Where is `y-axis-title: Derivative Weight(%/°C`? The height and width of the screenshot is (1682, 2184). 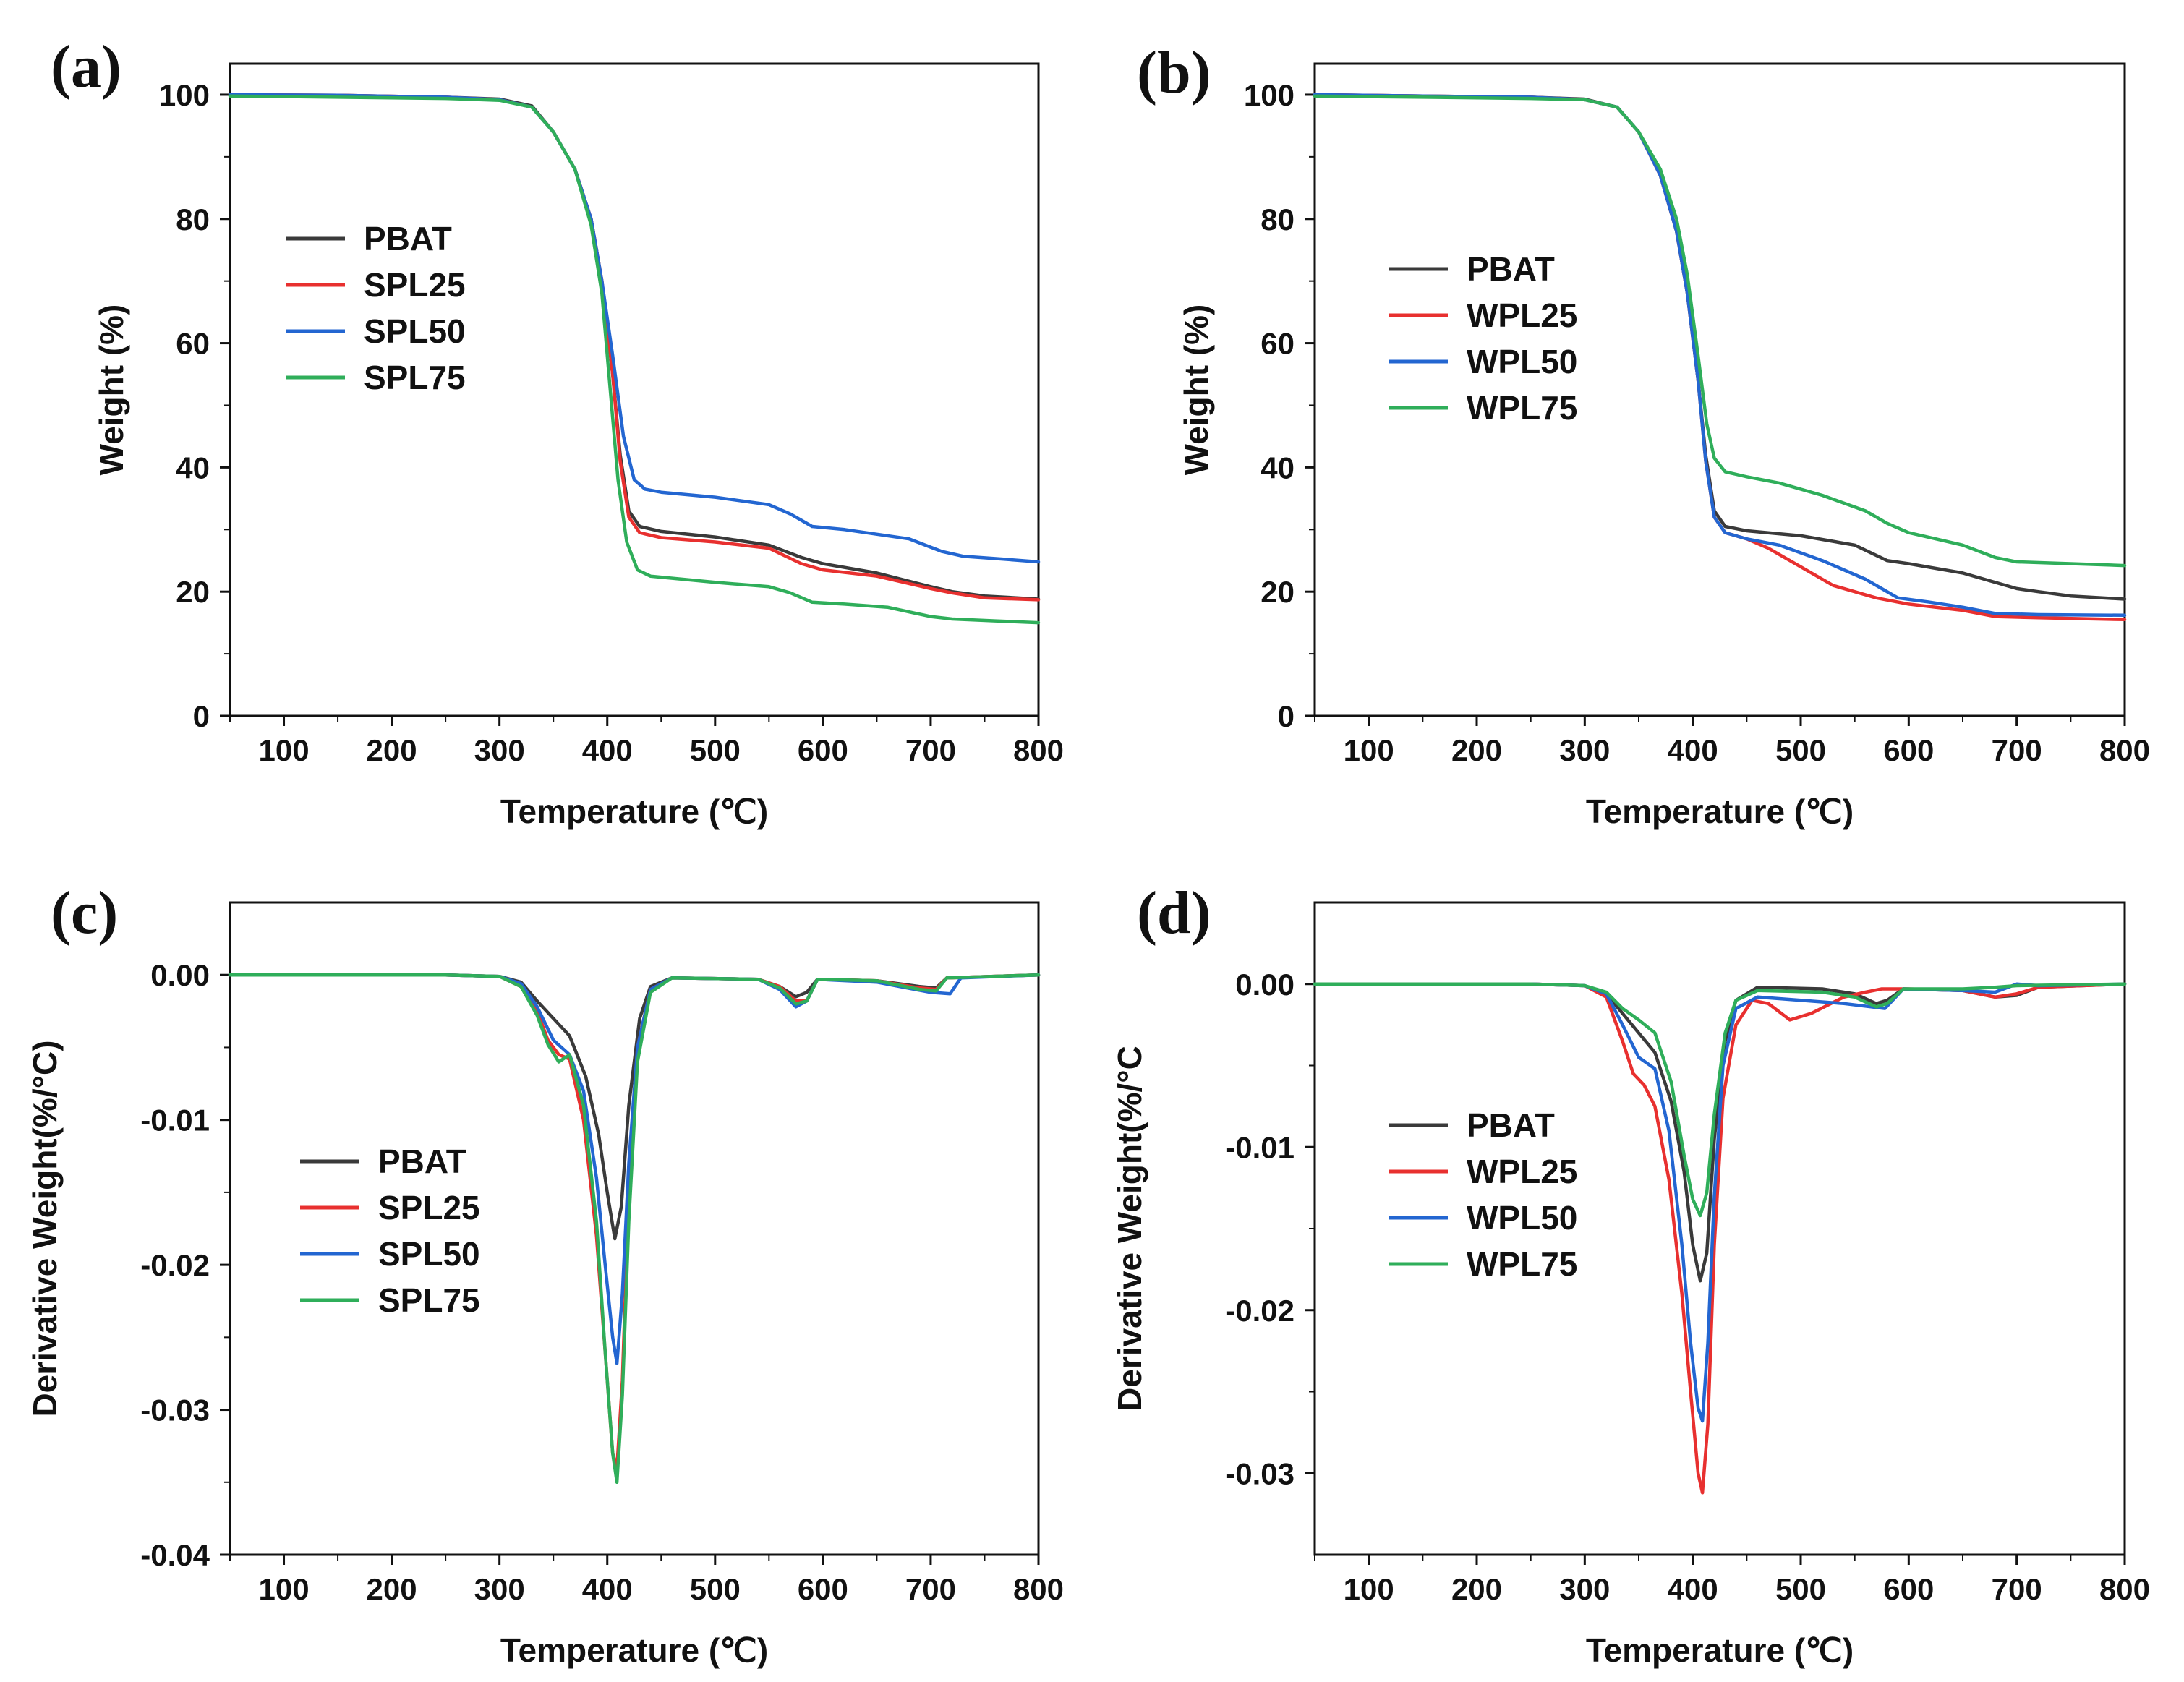
y-axis-title: Derivative Weight(%/°C is located at coordinates (1129, 1229).